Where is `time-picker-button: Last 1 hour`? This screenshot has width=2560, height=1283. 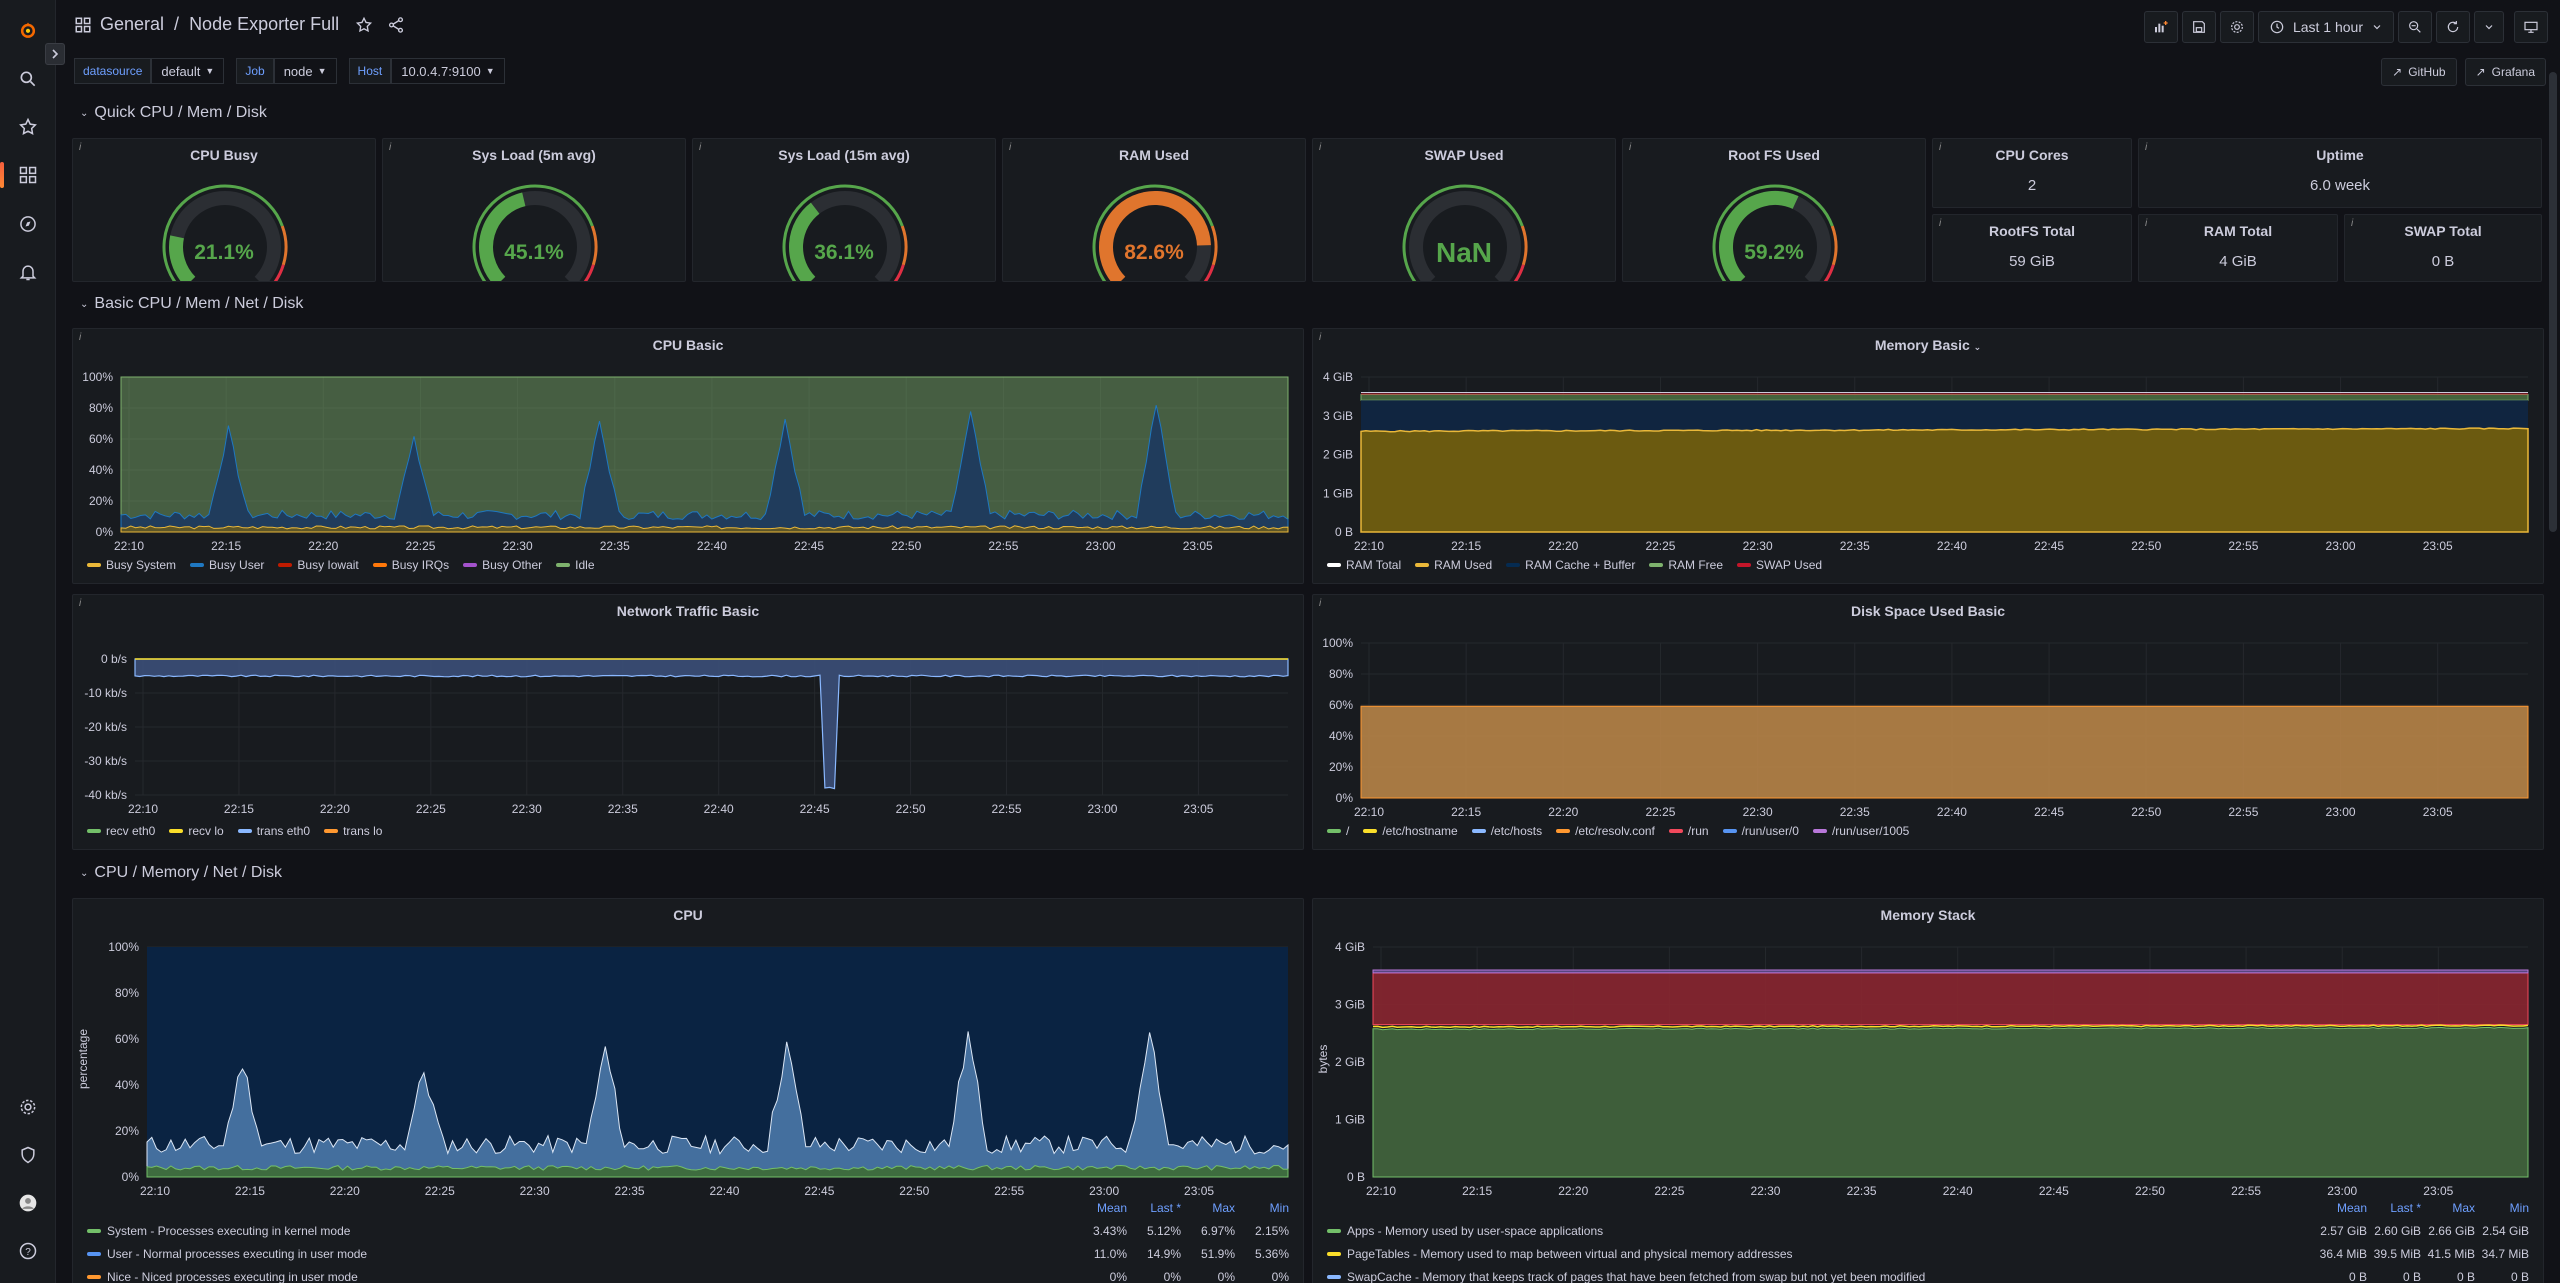 time-picker-button: Last 1 hour is located at coordinates (2325, 27).